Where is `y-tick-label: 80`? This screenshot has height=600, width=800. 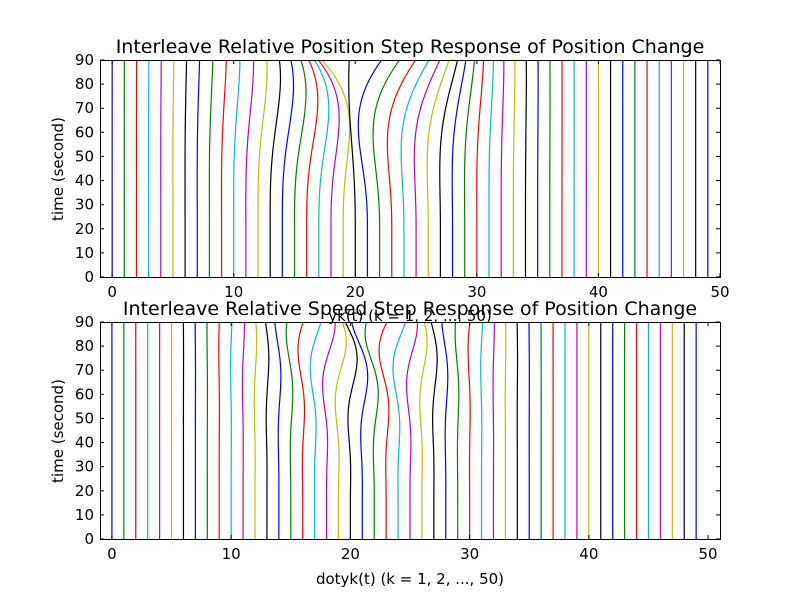 y-tick-label: 80 is located at coordinates (84, 346).